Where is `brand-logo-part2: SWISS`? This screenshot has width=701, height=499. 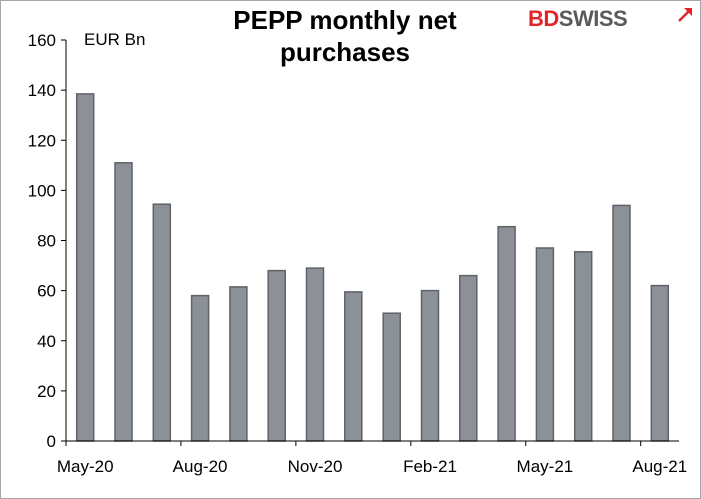
brand-logo-part2: SWISS is located at coordinates (593, 18).